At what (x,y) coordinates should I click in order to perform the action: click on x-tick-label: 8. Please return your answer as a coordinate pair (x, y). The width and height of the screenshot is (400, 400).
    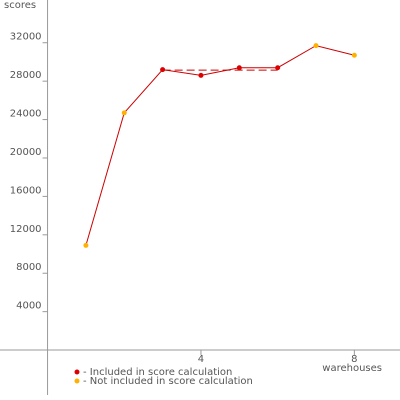
    Looking at the image, I should click on (354, 359).